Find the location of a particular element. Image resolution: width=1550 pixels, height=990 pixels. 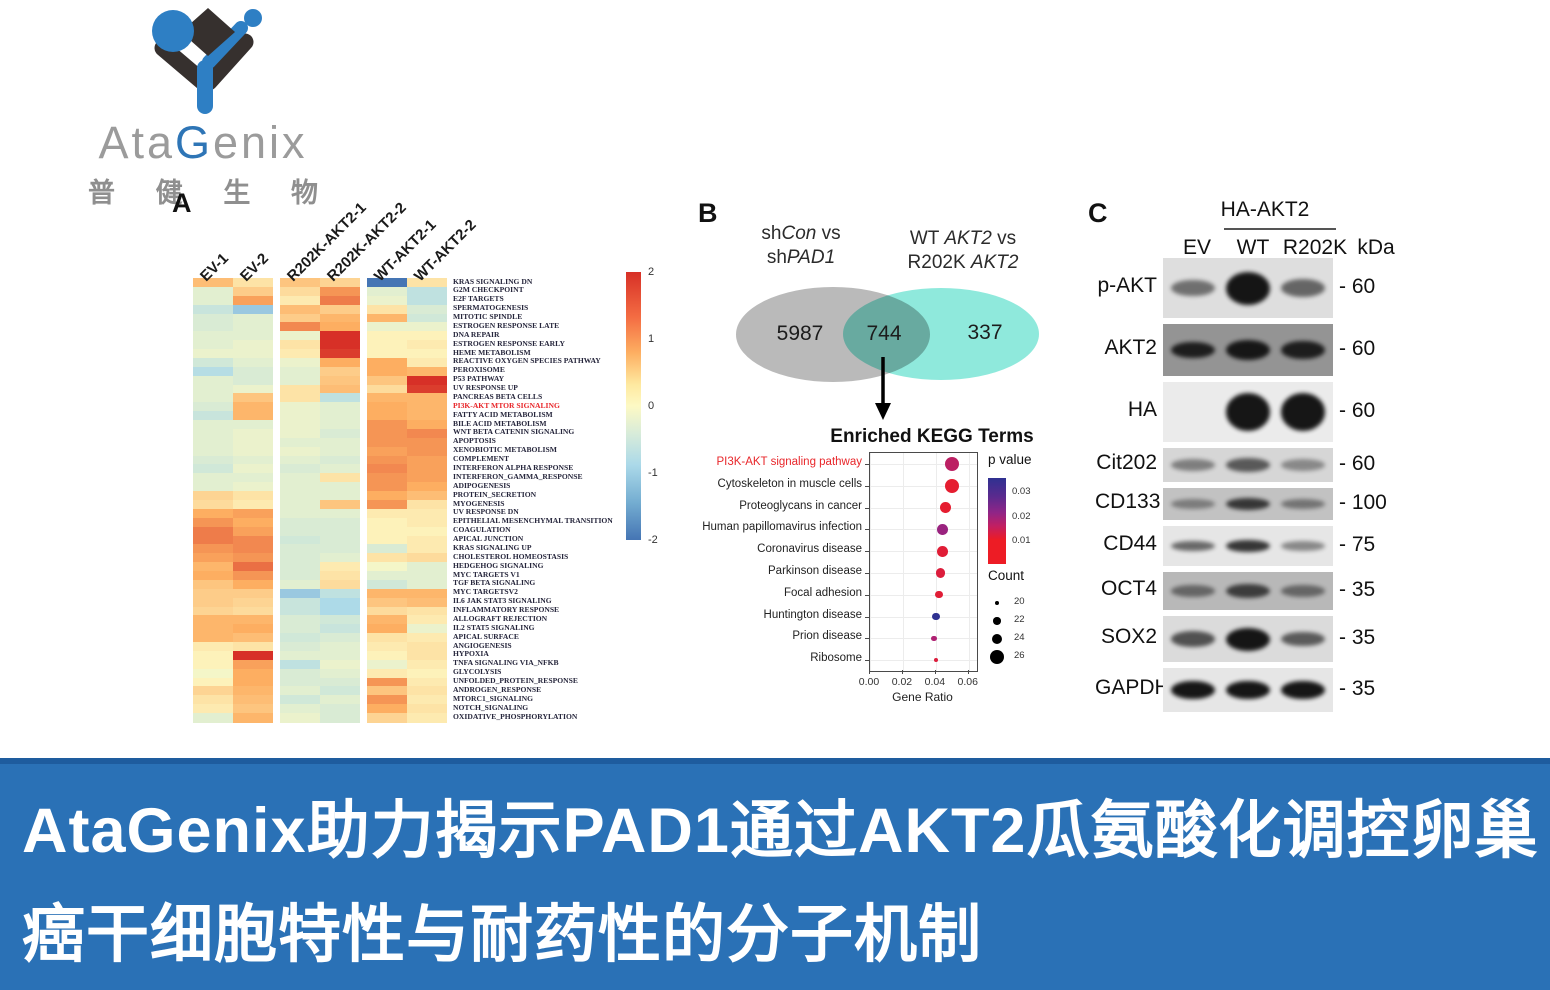

kegg-category-label: Huntington disease is located at coordinates (812, 614).